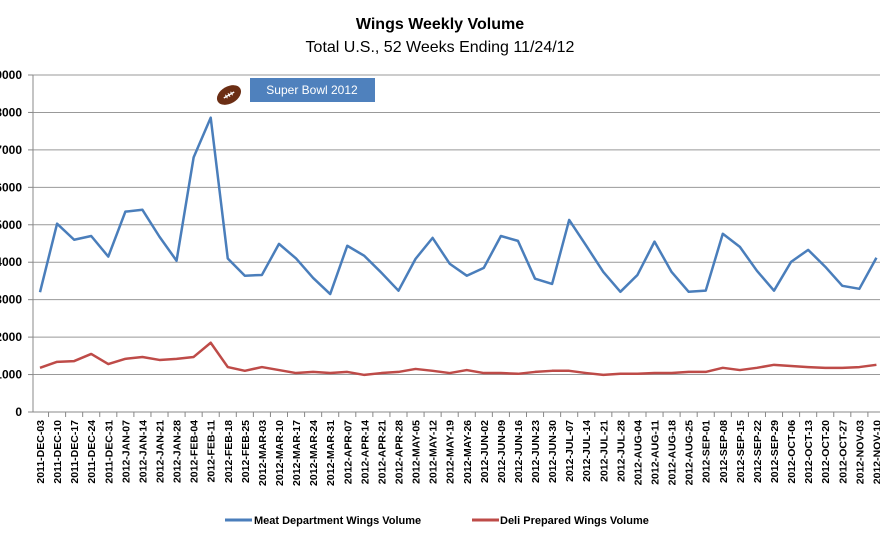 Image resolution: width=880 pixels, height=542 pixels. What do you see at coordinates (604, 451) in the screenshot?
I see `x-tick-label: 2012-JUL-21` at bounding box center [604, 451].